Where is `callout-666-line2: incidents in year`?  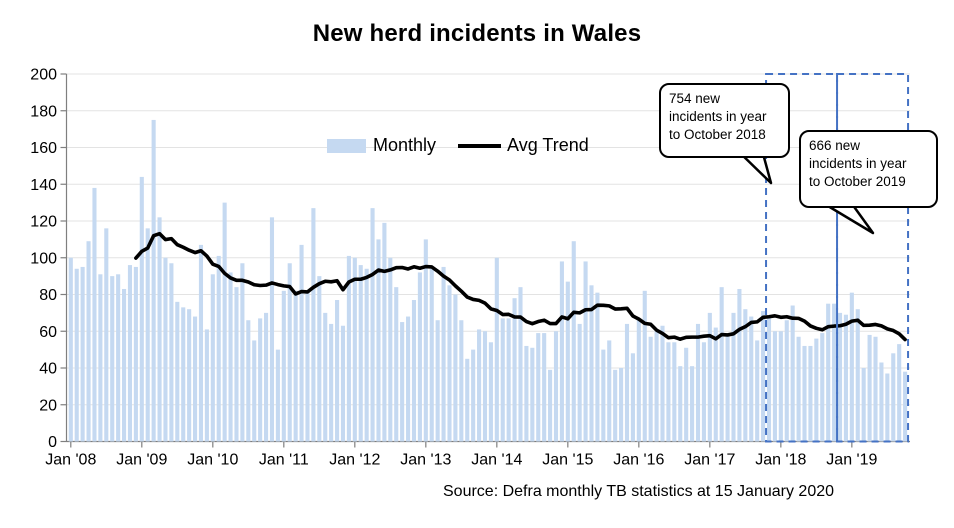
callout-666-line2: incidents in year is located at coordinates (858, 163).